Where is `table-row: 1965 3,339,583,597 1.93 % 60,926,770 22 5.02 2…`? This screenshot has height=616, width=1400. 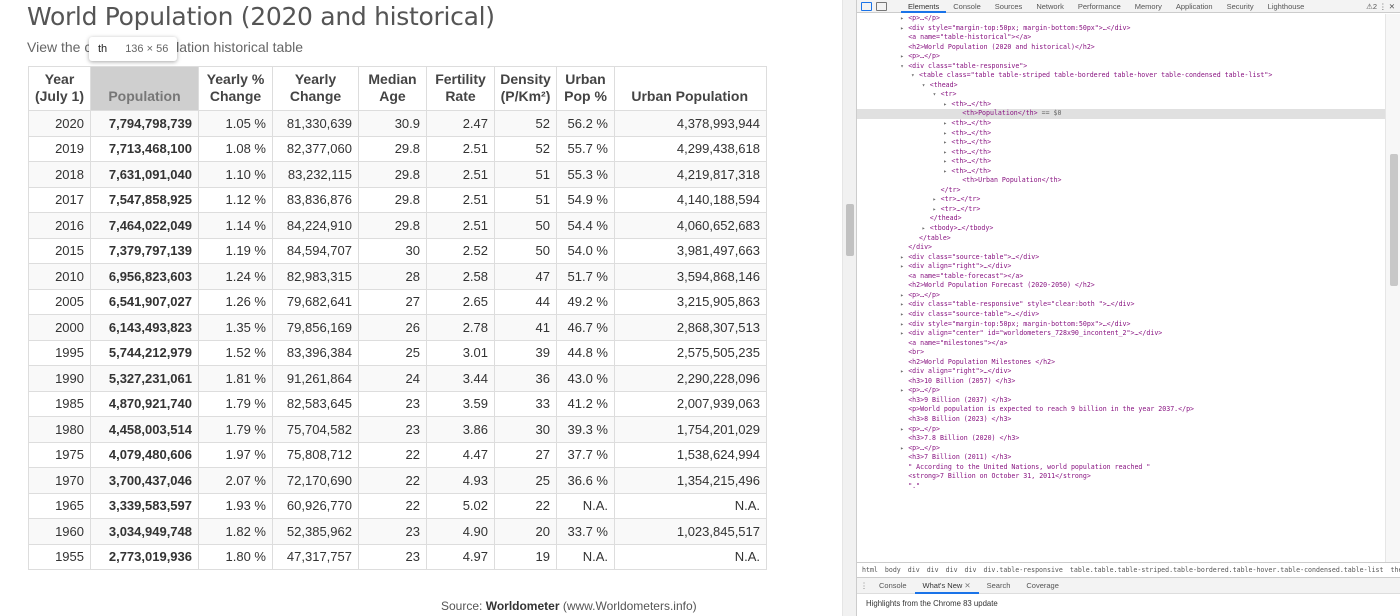
table-row: 1965 3,339,583,597 1.93 % 60,926,770 22 5.02 2… is located at coordinates (397, 505).